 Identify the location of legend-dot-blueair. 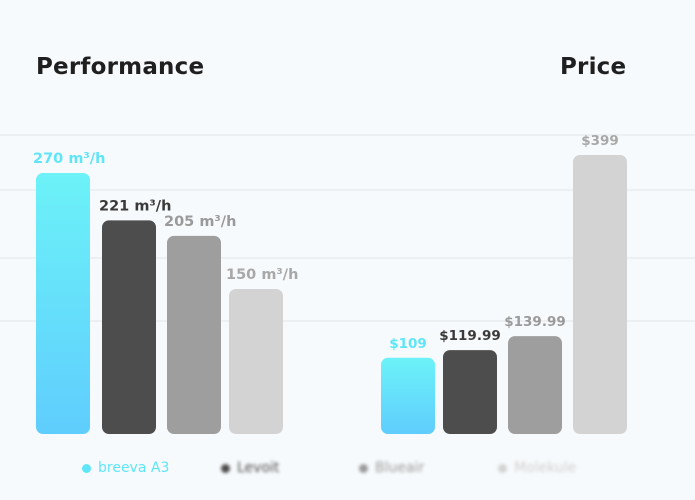
(363, 468).